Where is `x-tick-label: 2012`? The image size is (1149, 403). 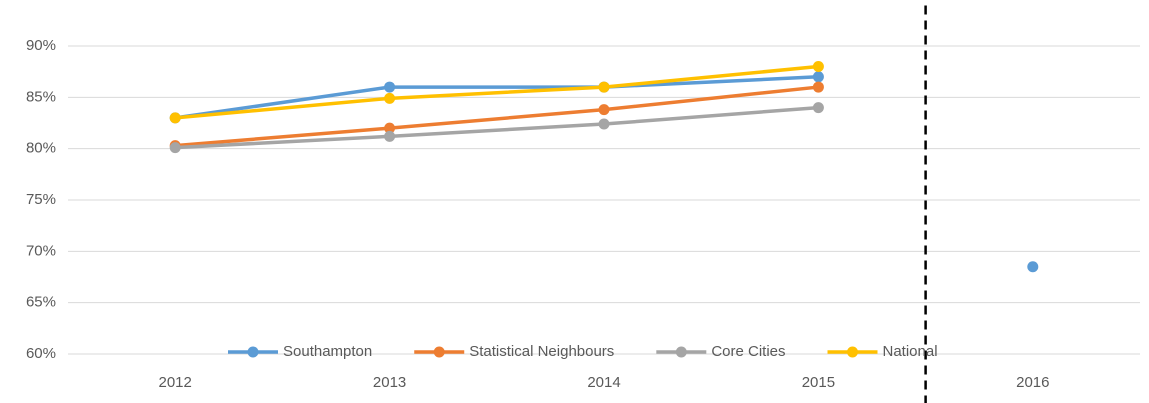
x-tick-label: 2012 is located at coordinates (175, 382).